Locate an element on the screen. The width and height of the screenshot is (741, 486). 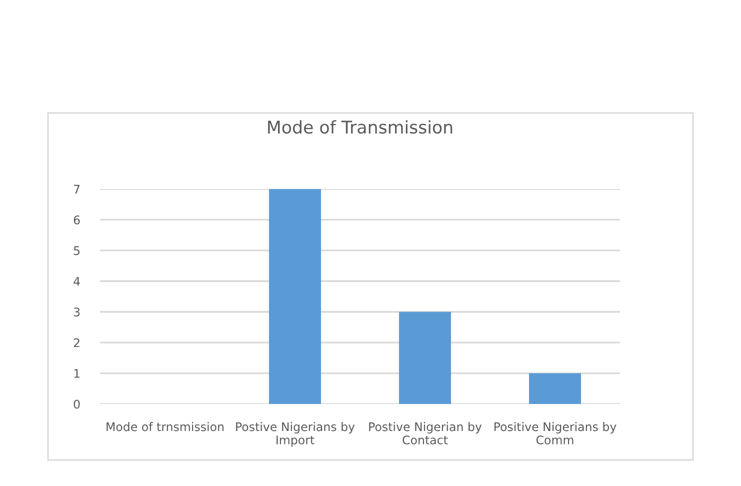
x-tick-label: Postive Nigerian by Contact is located at coordinates (425, 433).